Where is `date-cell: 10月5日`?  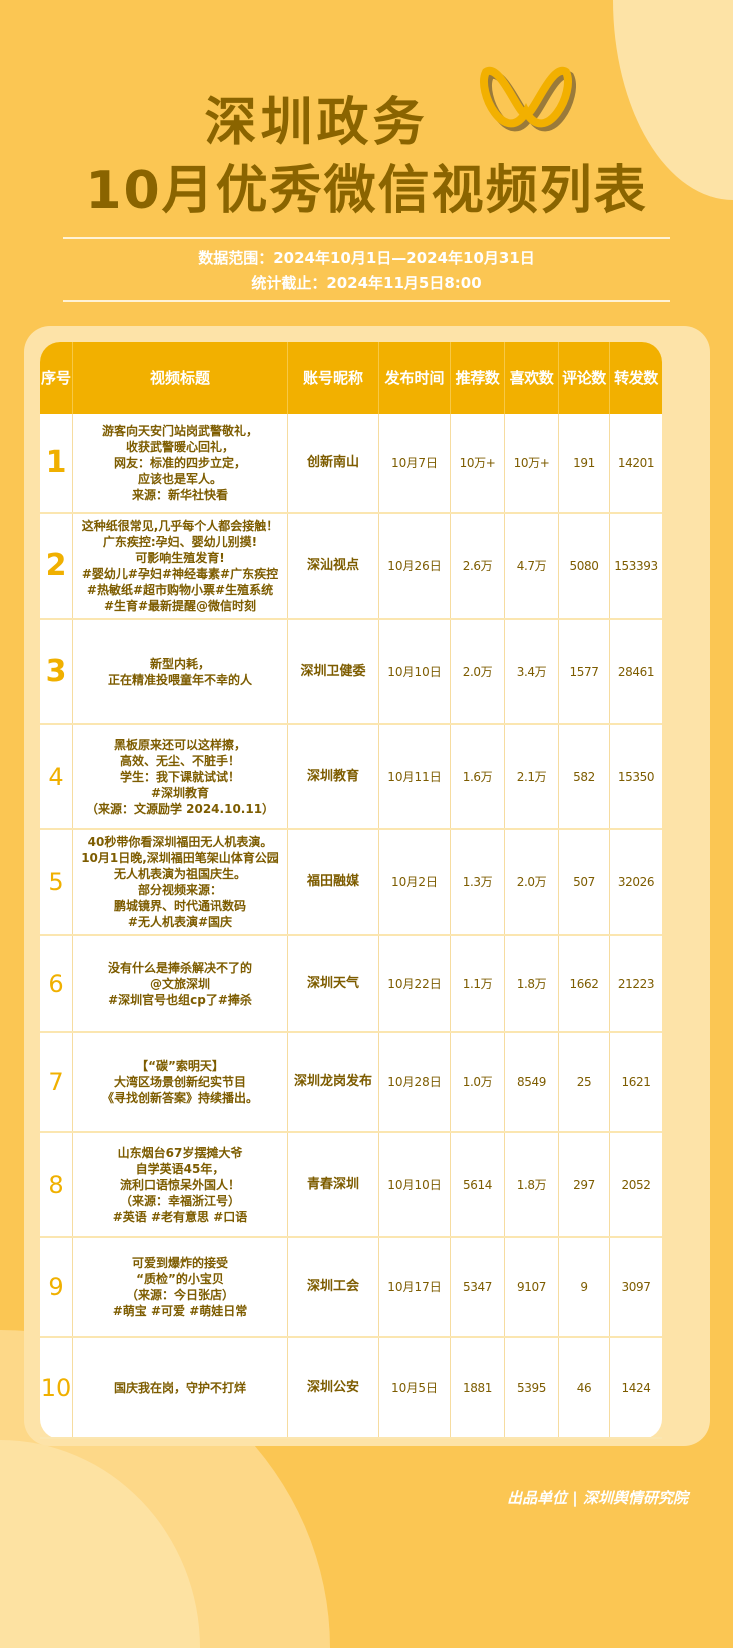 date-cell: 10月5日 is located at coordinates (415, 1387).